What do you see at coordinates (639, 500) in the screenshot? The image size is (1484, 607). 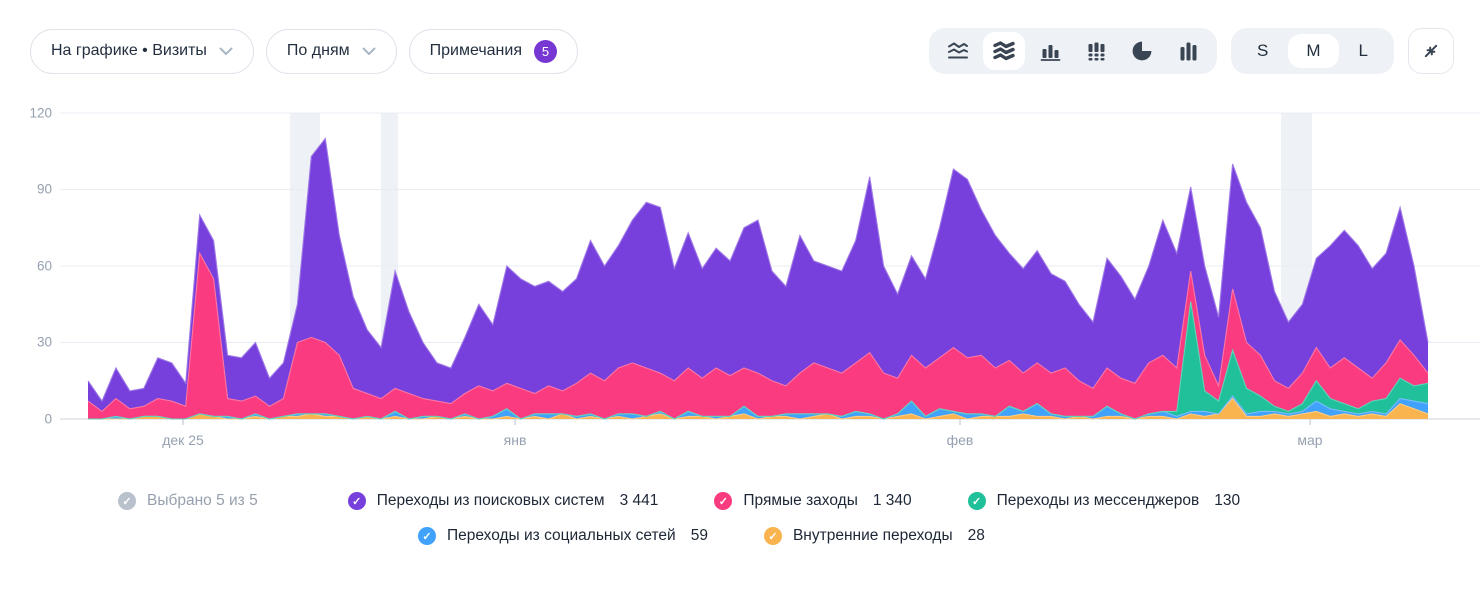 I see `legend-value: 3 441` at bounding box center [639, 500].